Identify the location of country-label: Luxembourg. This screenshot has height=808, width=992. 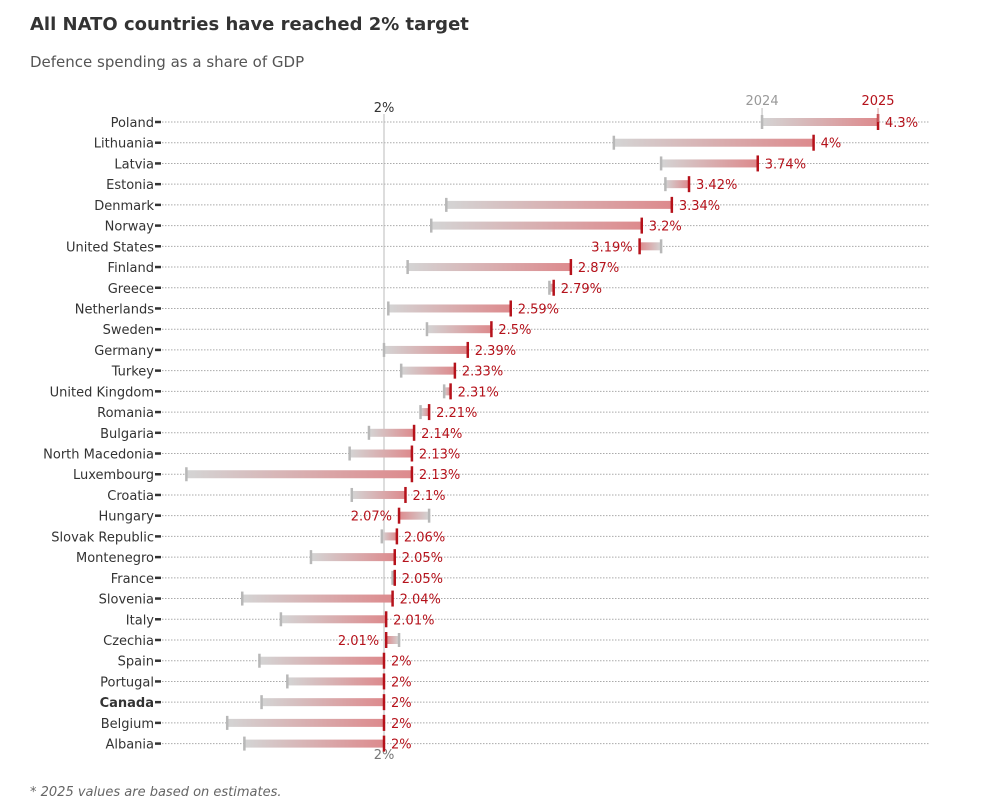
(113, 475).